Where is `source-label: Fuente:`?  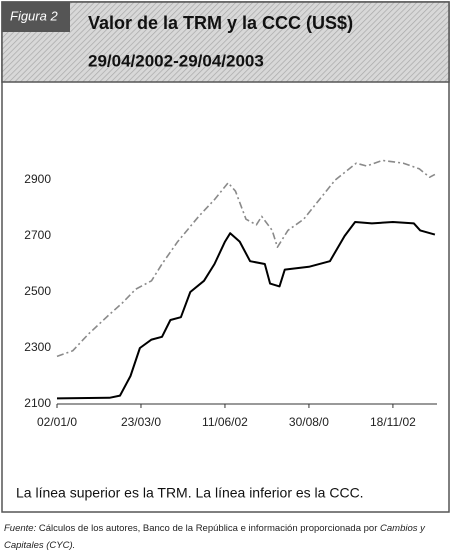 source-label: Fuente: is located at coordinates (20, 528).